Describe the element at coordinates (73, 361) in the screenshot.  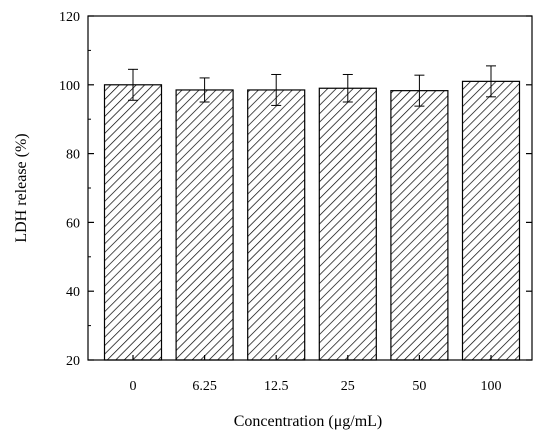
I see `y-tick-label: 20` at that location.